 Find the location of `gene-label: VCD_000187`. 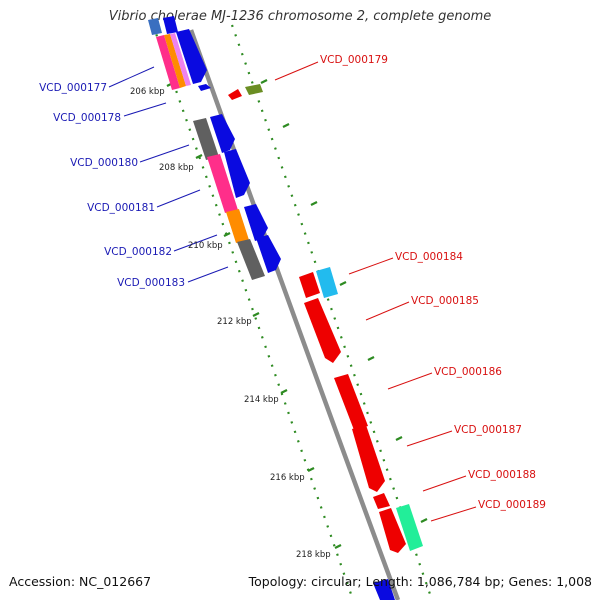

gene-label: VCD_000187 is located at coordinates (488, 430).